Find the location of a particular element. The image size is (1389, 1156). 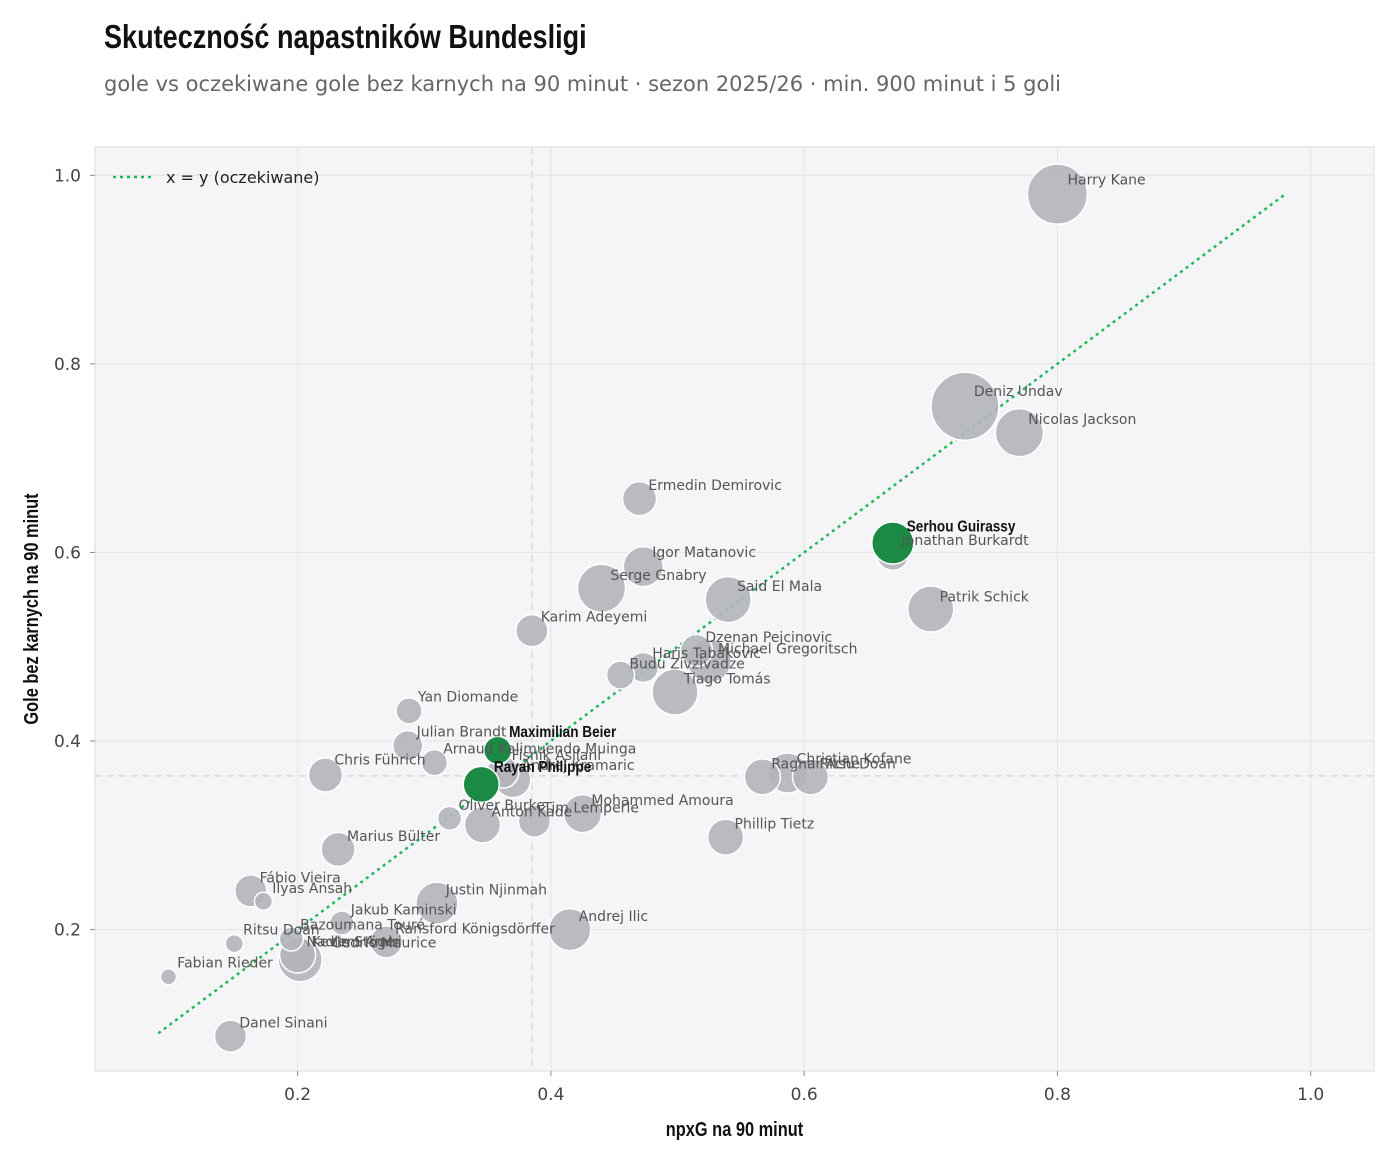

point-label: Christian Kofane is located at coordinates (854, 760).